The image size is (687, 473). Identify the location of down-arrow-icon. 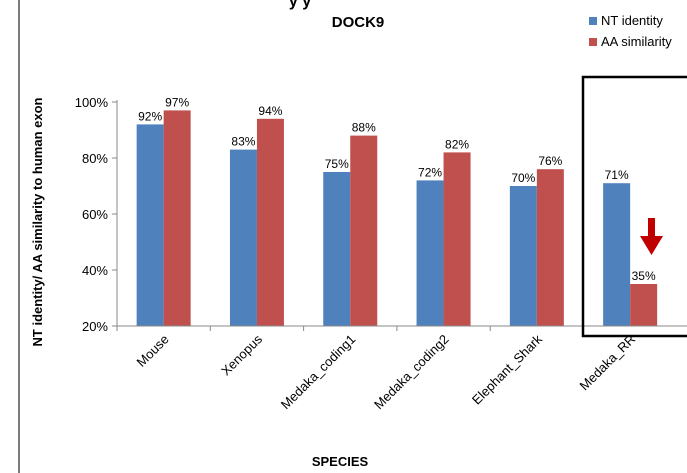
(651, 236).